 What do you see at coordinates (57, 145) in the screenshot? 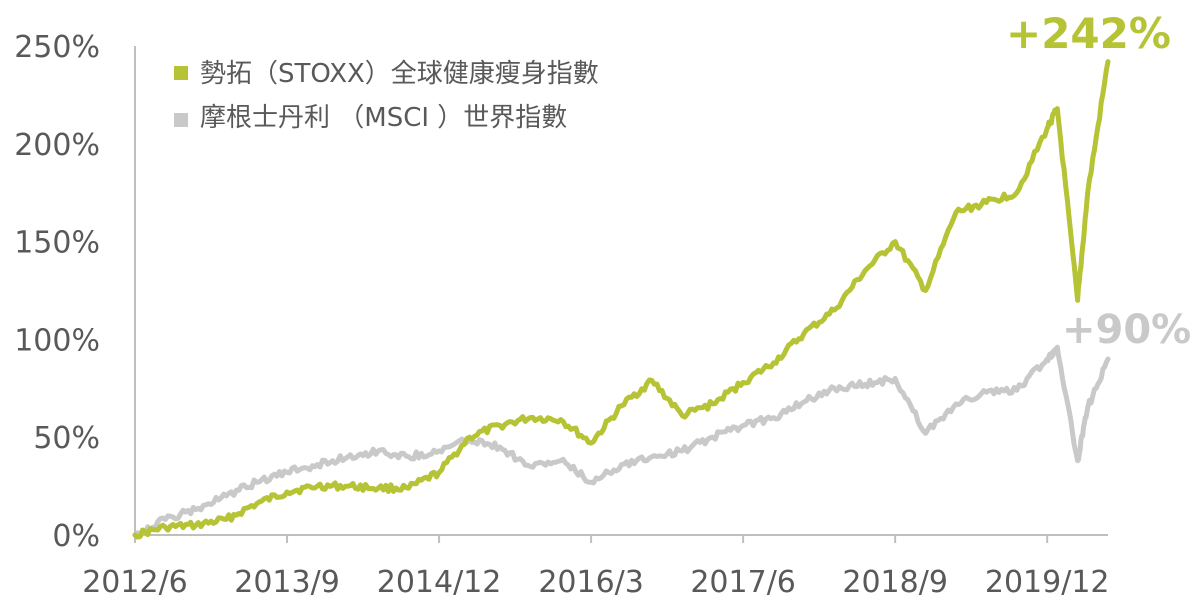
I see `y-tick-label: 200%` at bounding box center [57, 145].